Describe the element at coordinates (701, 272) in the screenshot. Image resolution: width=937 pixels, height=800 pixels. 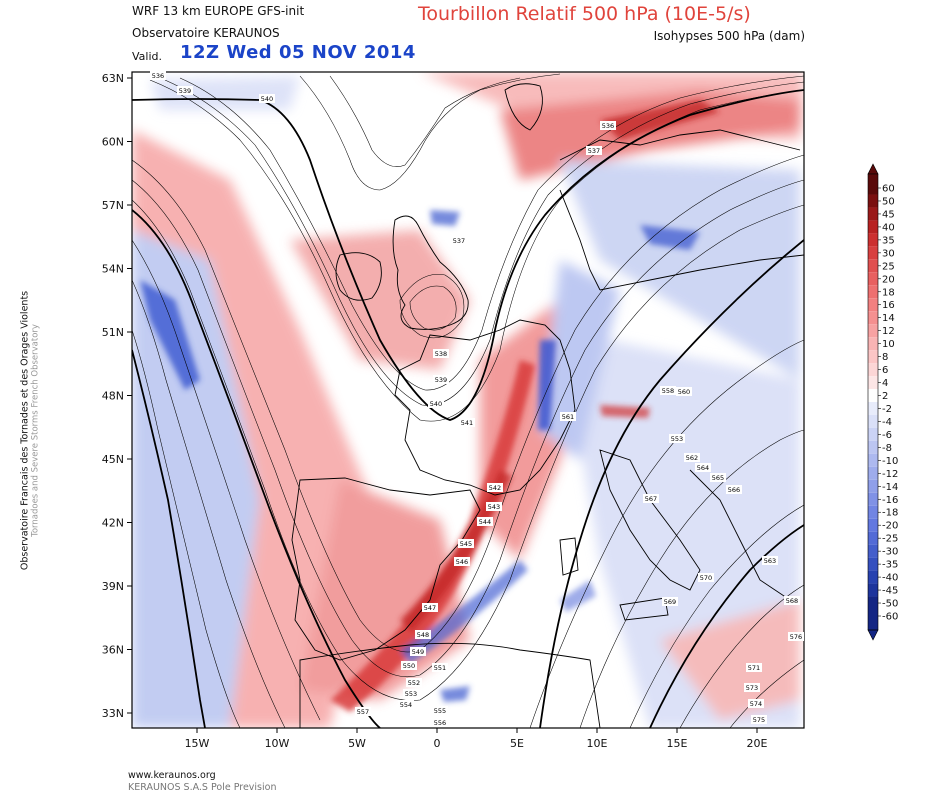
I see `coast-baltic` at that location.